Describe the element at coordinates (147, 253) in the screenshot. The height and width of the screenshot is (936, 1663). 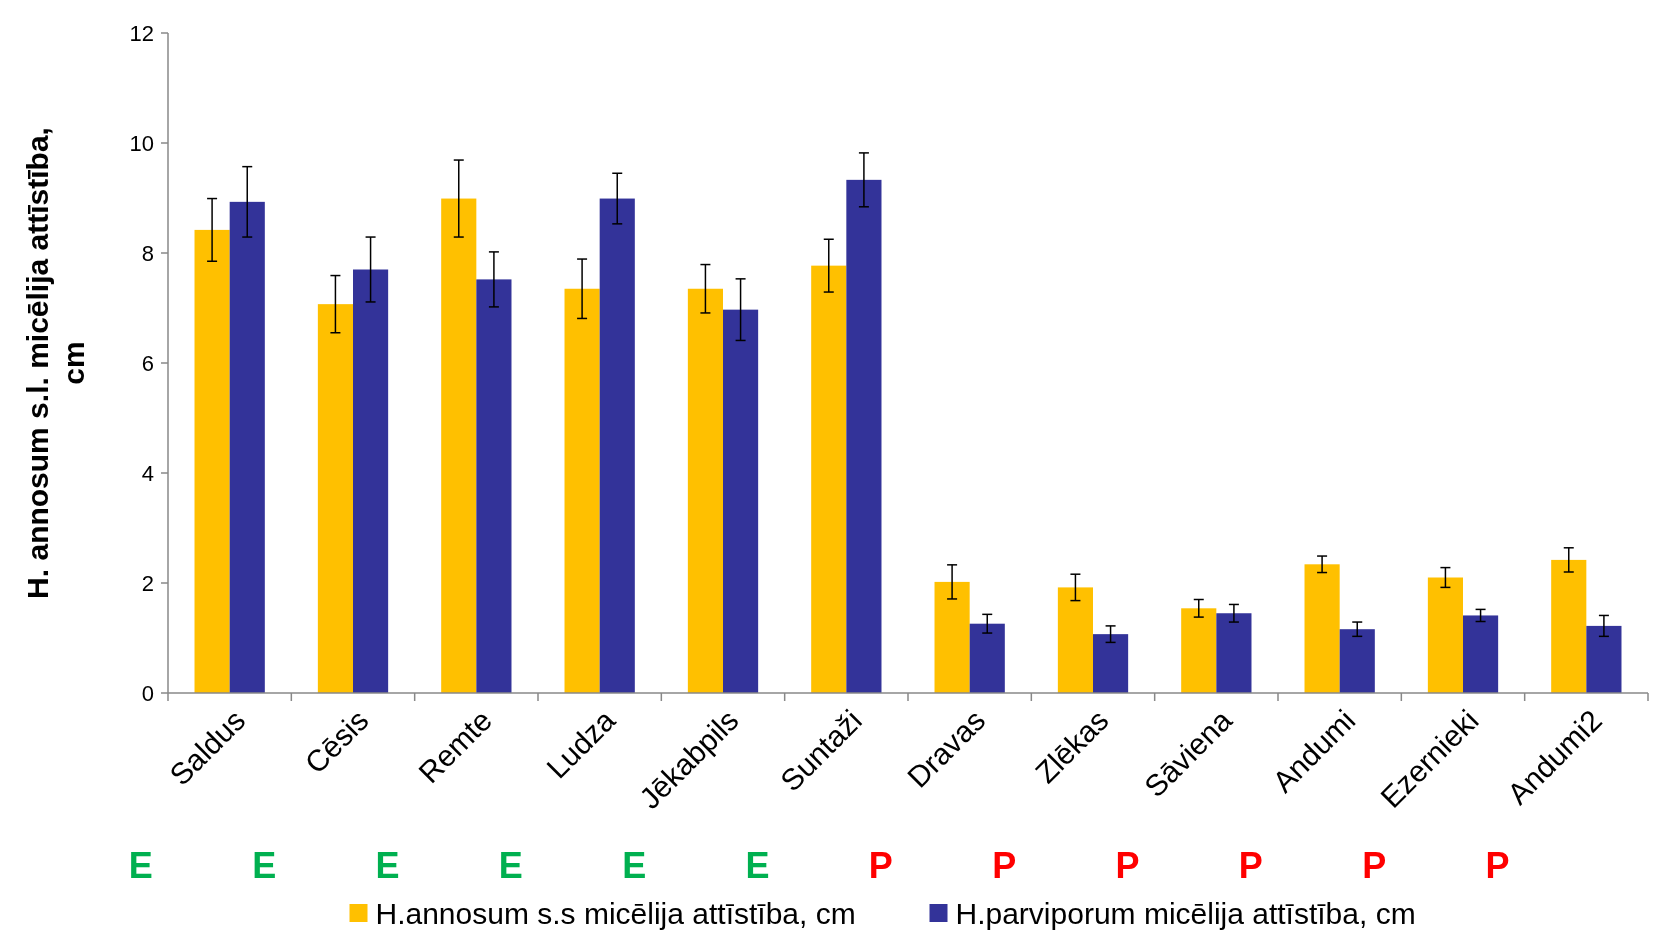
I see `y-tick-label: 8` at that location.